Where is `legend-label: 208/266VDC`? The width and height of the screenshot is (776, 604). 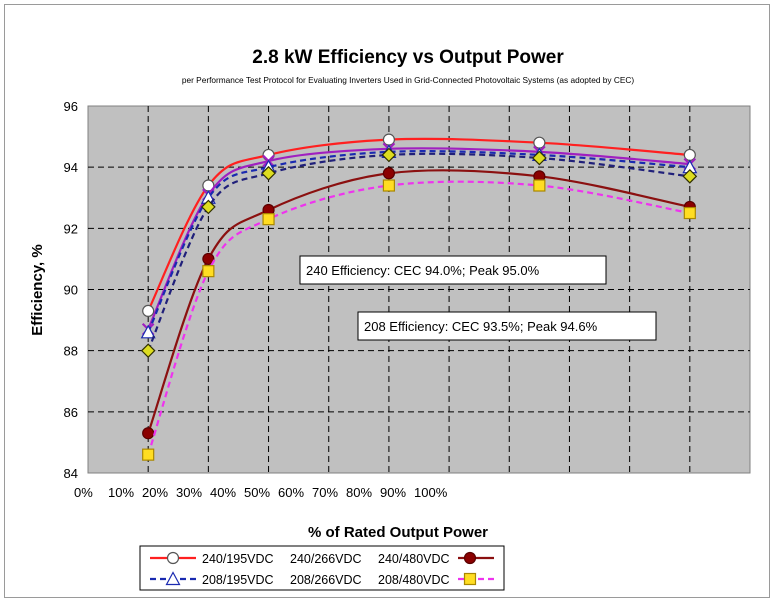
legend-label: 208/266VDC is located at coordinates (326, 580).